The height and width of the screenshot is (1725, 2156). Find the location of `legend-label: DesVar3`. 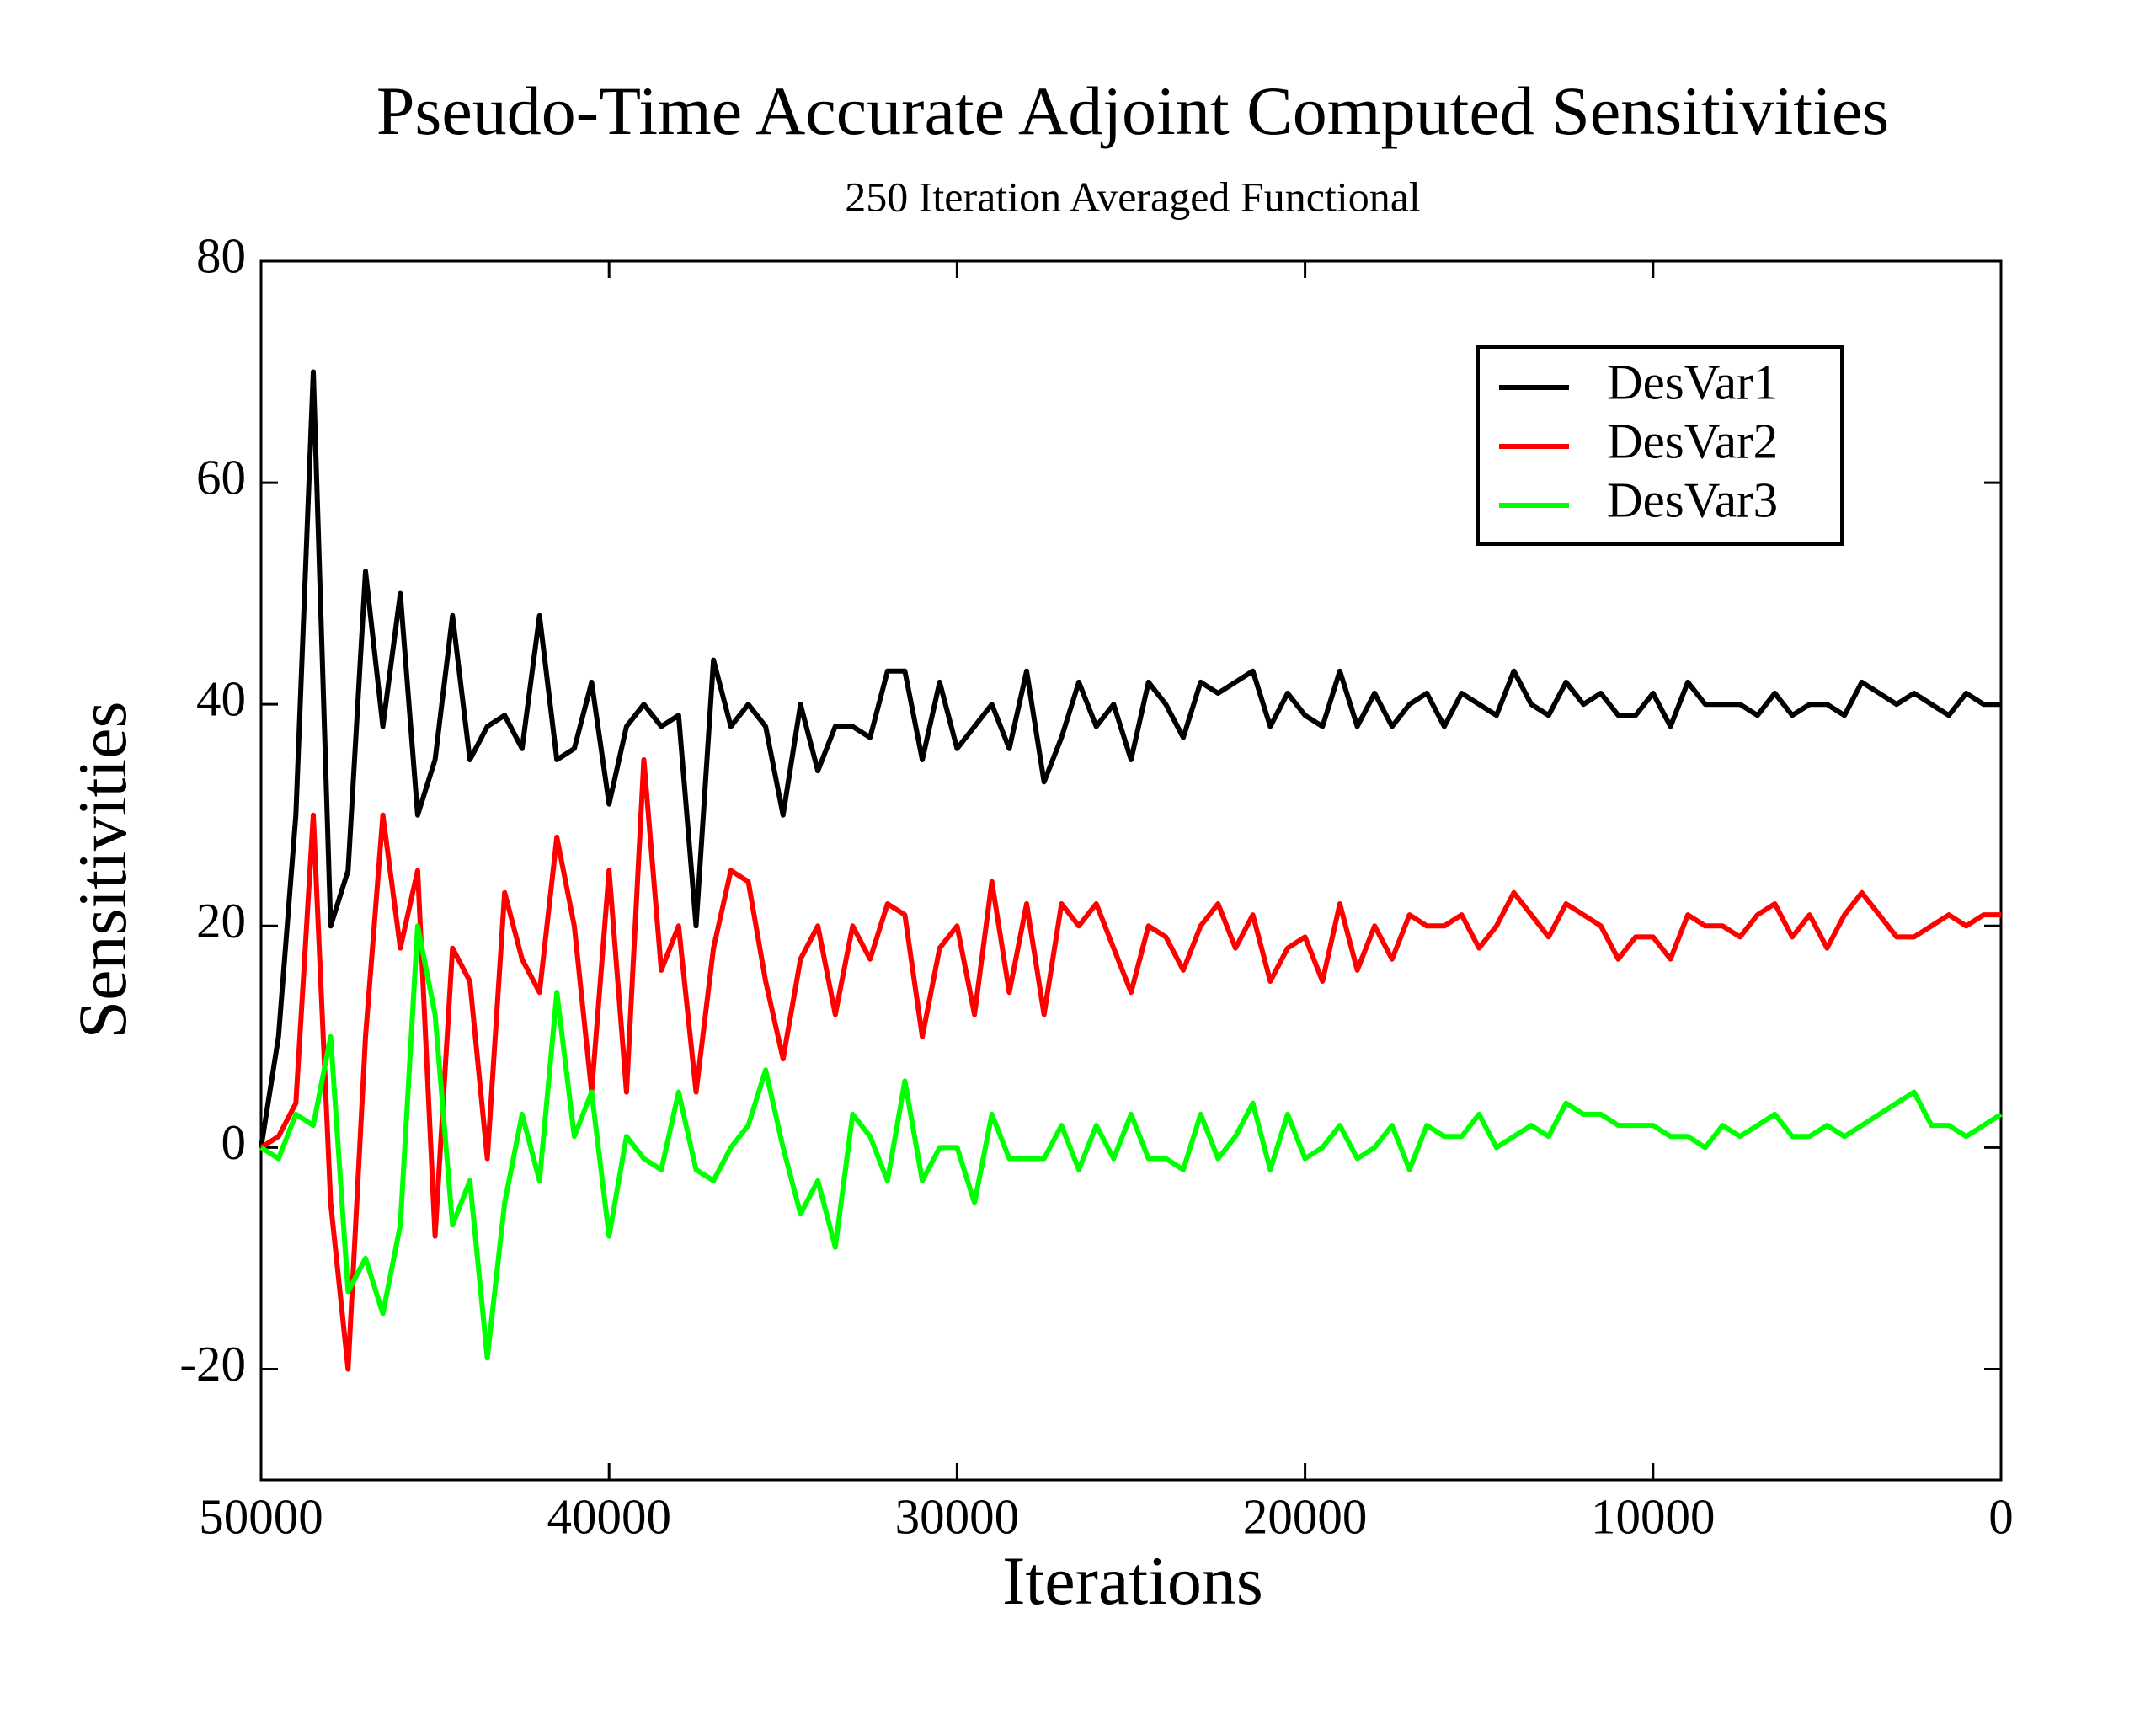

legend-label: DesVar3 is located at coordinates (1692, 500).